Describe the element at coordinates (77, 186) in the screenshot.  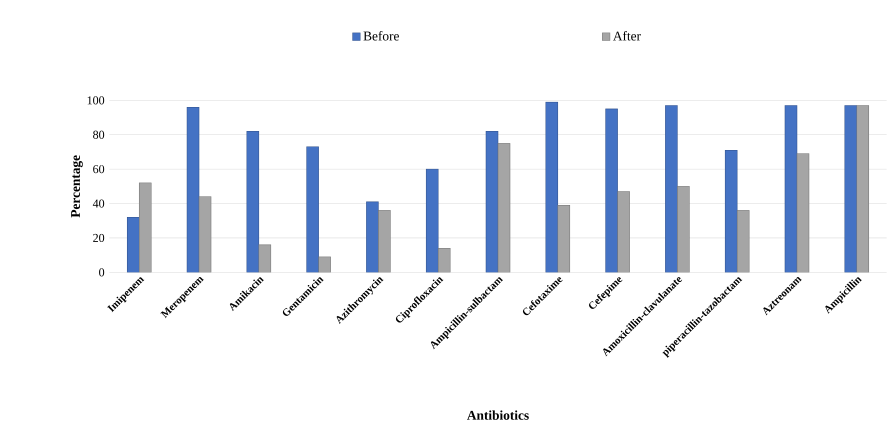
I see `y-axis-title: Percentage` at that location.